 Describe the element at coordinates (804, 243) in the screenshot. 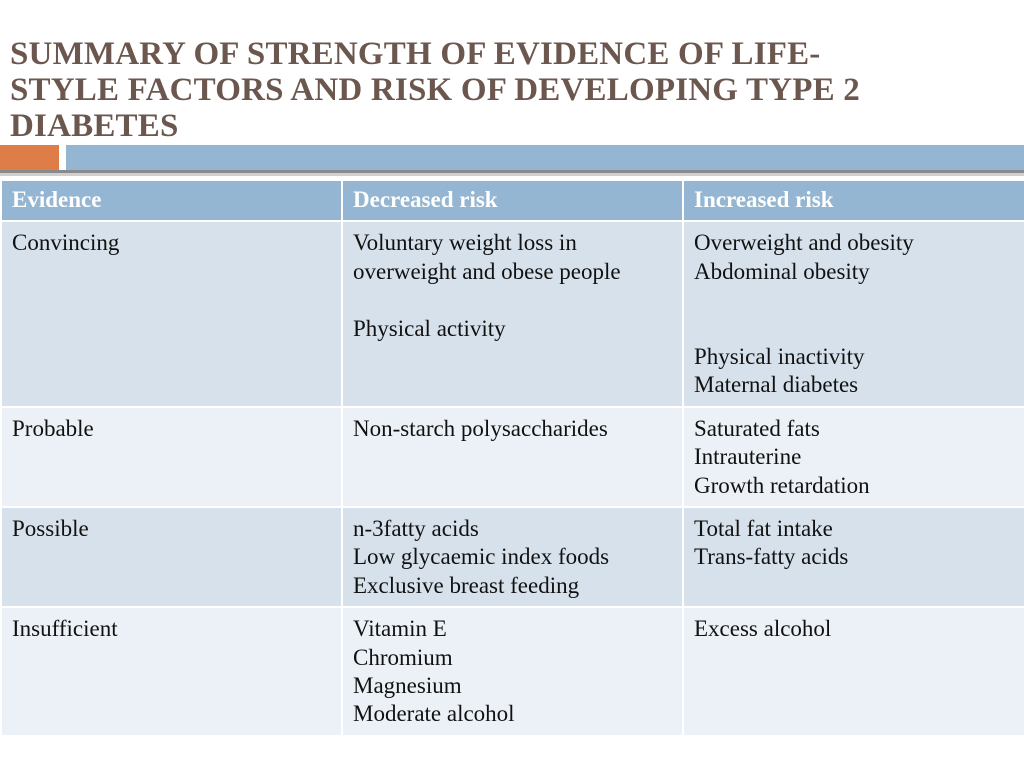

I see `cell-line: Overweight and obesity` at that location.